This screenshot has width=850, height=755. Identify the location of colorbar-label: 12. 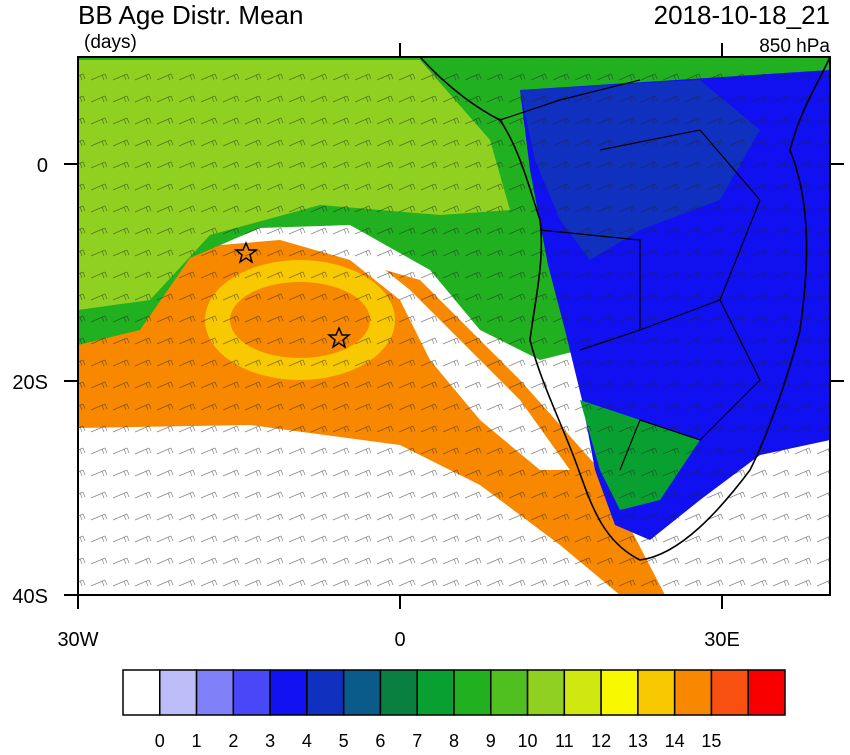
(601, 740).